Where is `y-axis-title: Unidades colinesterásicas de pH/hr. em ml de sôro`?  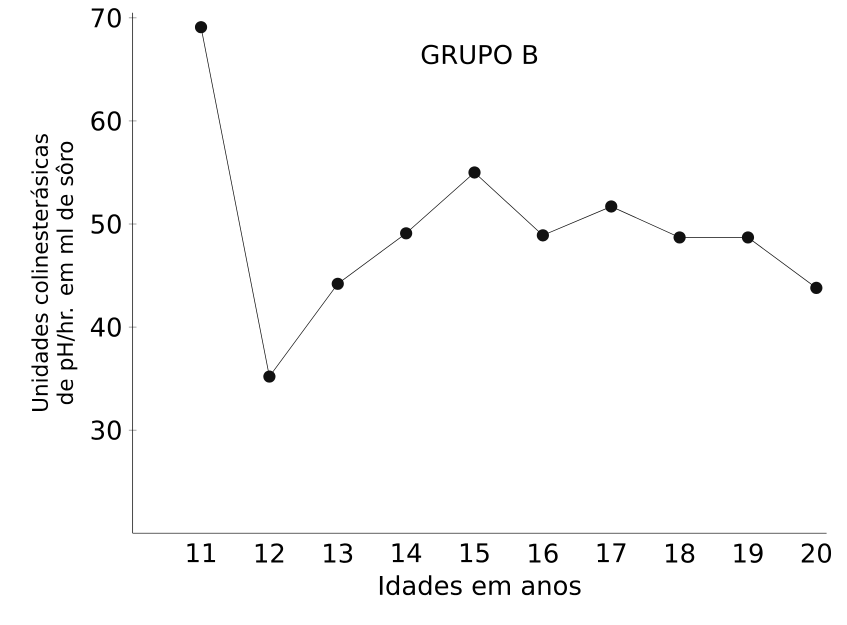
y-axis-title: Unidades colinesterásicas de pH/hr. em ml de sôro is located at coordinates (54, 272).